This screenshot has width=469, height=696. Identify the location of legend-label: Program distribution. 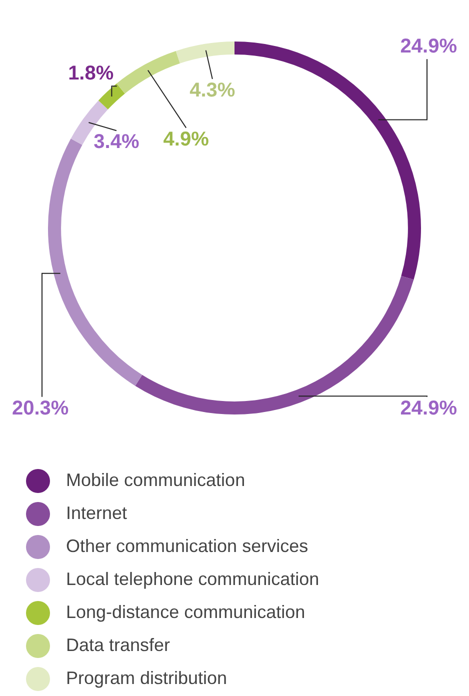
(147, 678).